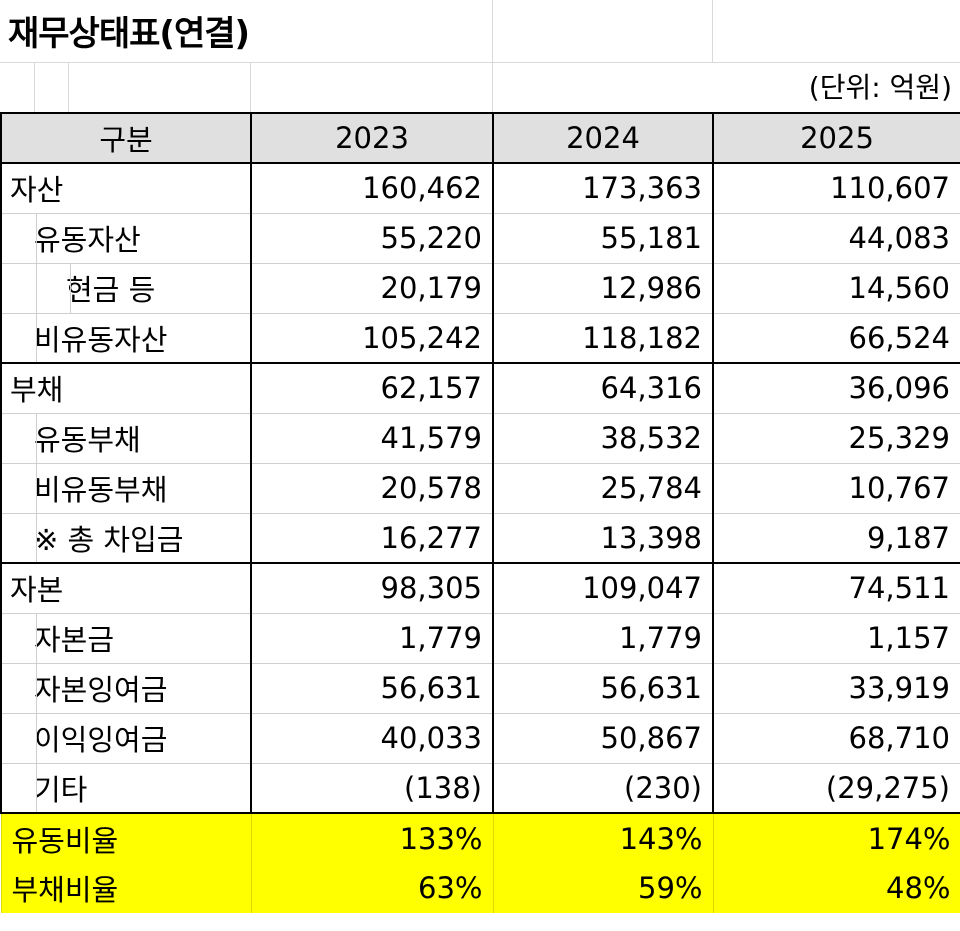 The image size is (960, 931). Describe the element at coordinates (126, 888) in the screenshot. I see `ratio-label: 부채비율` at that location.